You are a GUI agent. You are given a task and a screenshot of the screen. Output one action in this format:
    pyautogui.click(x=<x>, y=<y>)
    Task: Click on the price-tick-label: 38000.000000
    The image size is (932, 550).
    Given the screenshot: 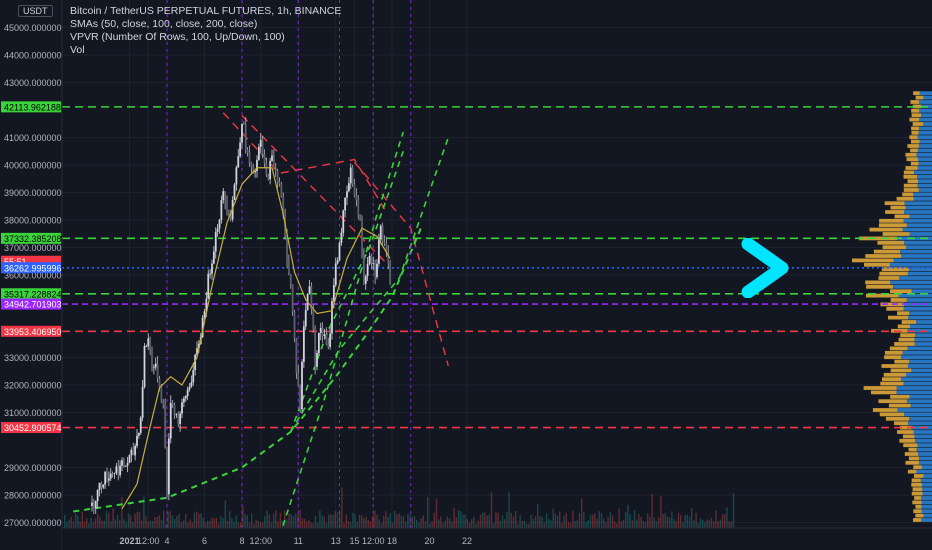 What is the action you would take?
    pyautogui.click(x=33, y=221)
    